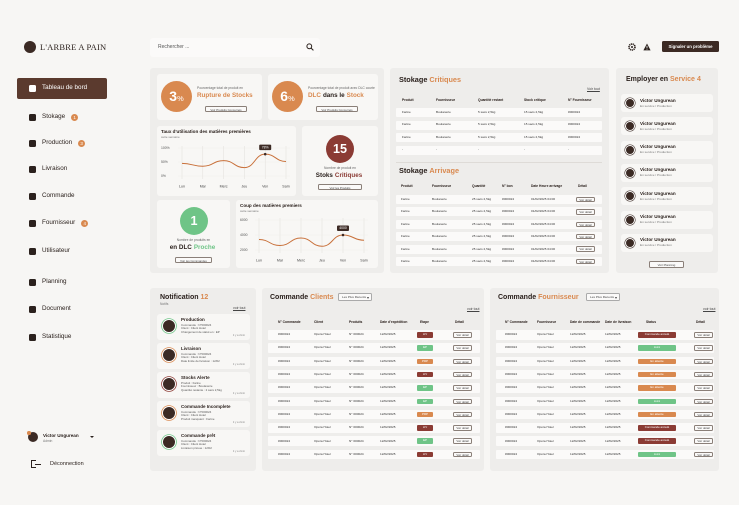 This screenshot has height=505, width=739. Describe the element at coordinates (285, 186) in the screenshot. I see `x-tick-label: Sam` at that location.